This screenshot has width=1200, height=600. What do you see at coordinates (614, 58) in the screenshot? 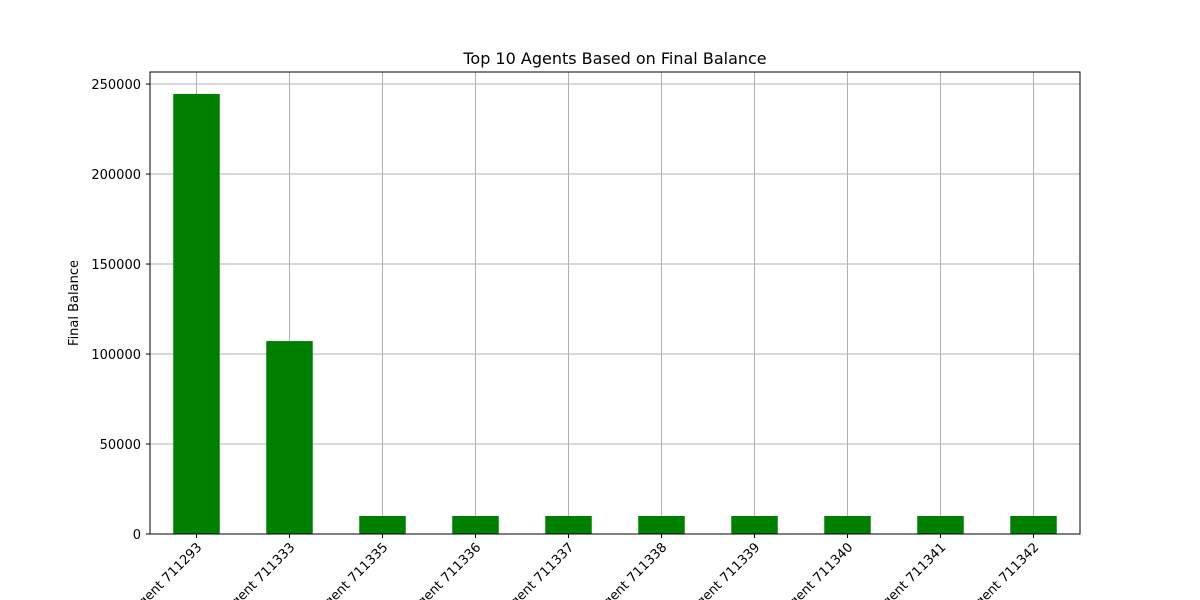
I see `chart-title: Top 10 Agents Based on Final Balance` at bounding box center [614, 58].